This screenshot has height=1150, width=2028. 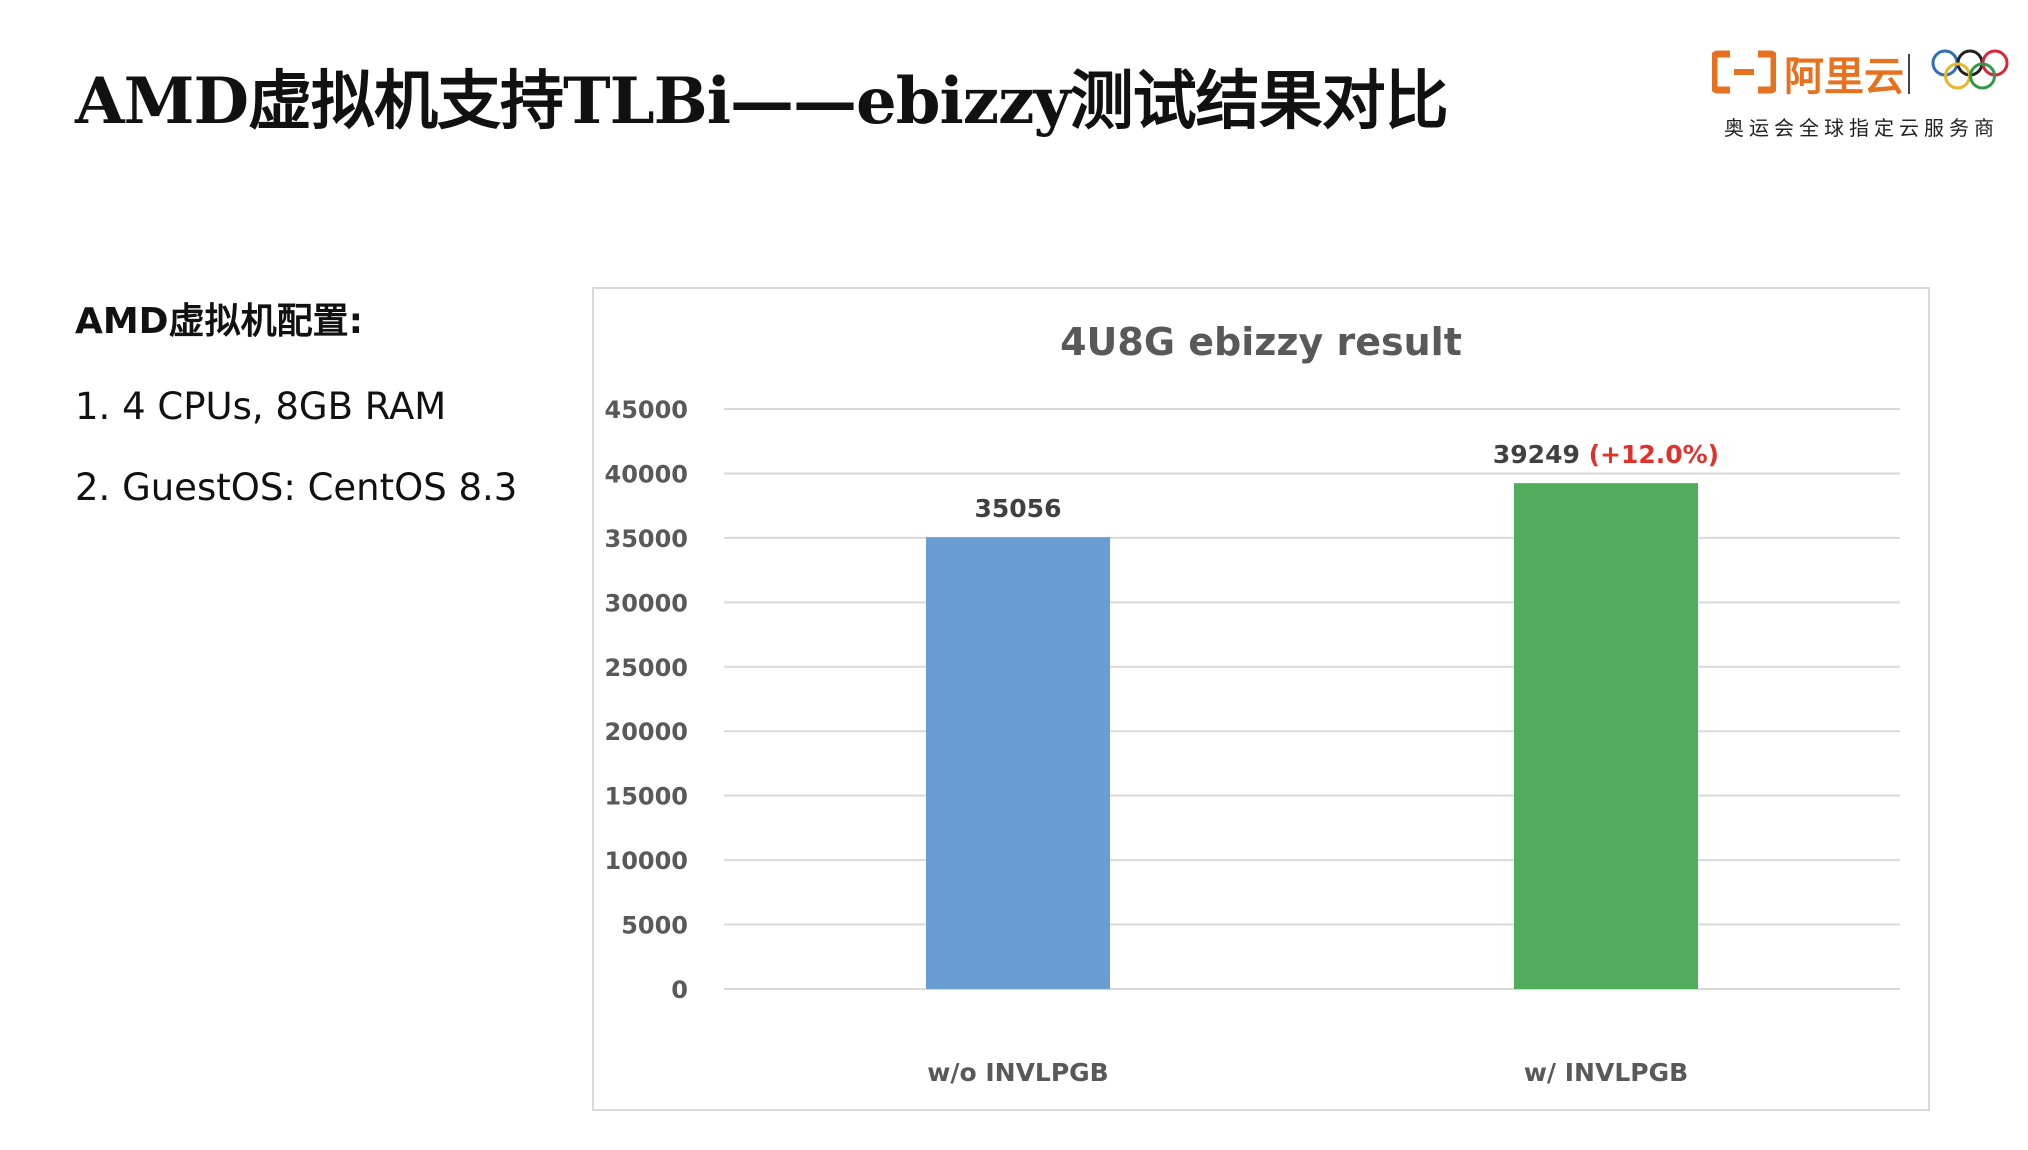 What do you see at coordinates (1347, 481) in the screenshot?
I see `data-labels: 35056 39249 (+12.0%)` at bounding box center [1347, 481].